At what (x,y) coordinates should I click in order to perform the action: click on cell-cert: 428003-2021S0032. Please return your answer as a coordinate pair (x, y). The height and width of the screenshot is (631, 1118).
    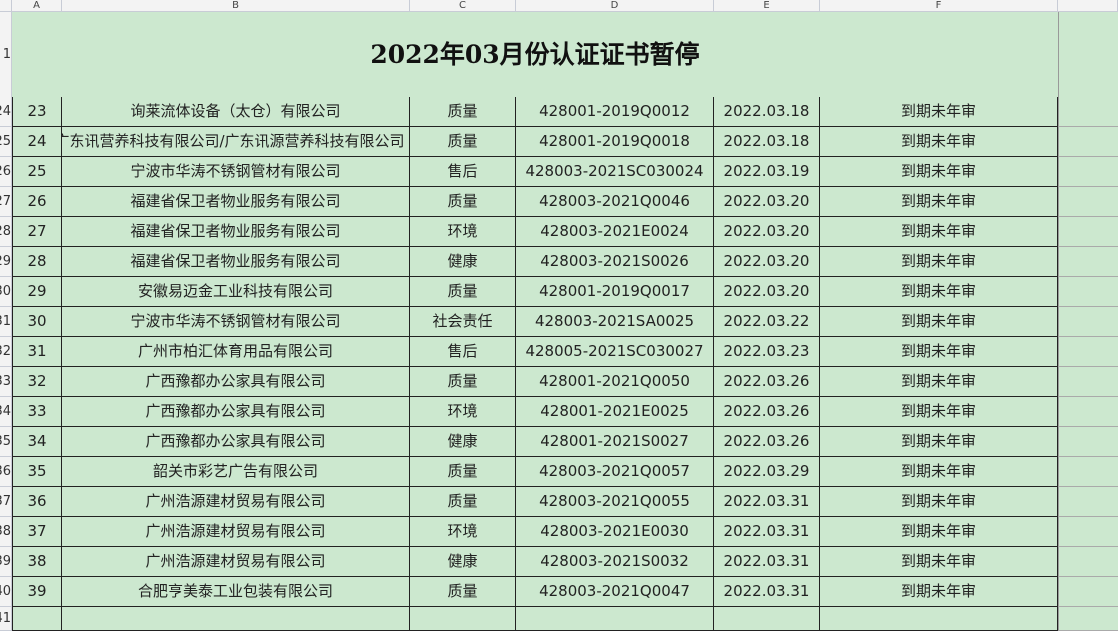
    Looking at the image, I should click on (615, 562).